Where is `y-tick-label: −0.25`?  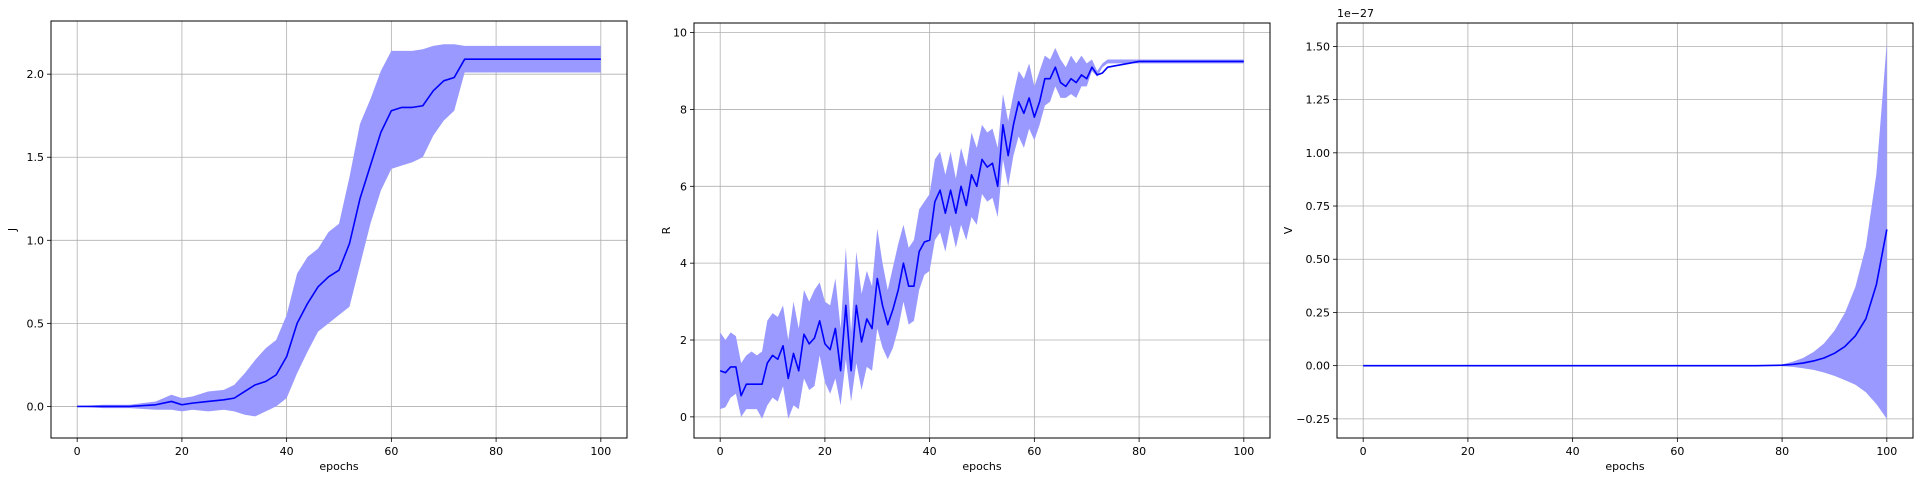
y-tick-label: −0.25 is located at coordinates (1313, 419).